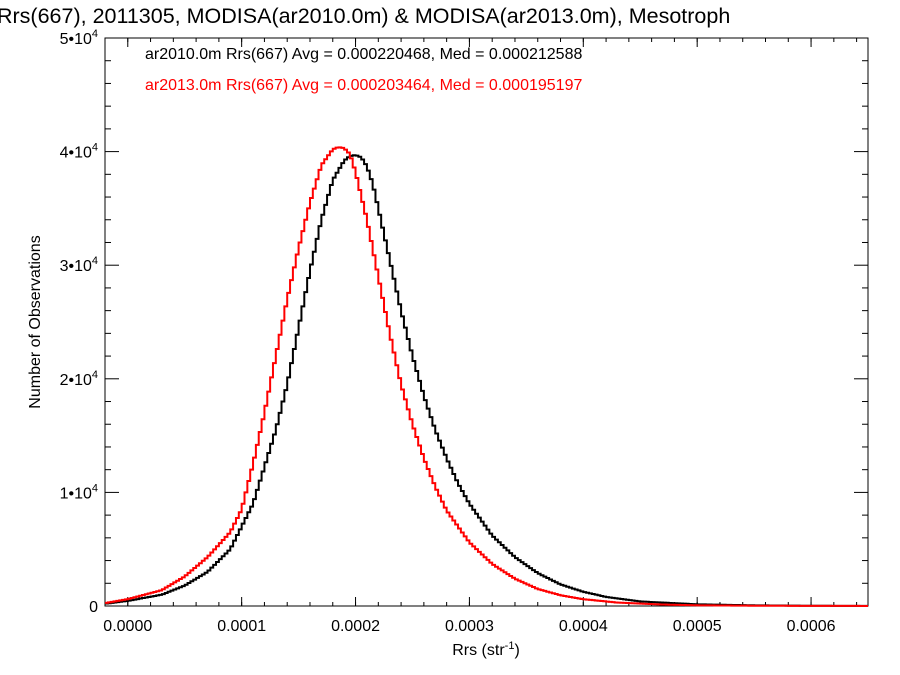  What do you see at coordinates (76, 493) in the screenshot?
I see `y-tick-label-base: 1•10` at bounding box center [76, 493].